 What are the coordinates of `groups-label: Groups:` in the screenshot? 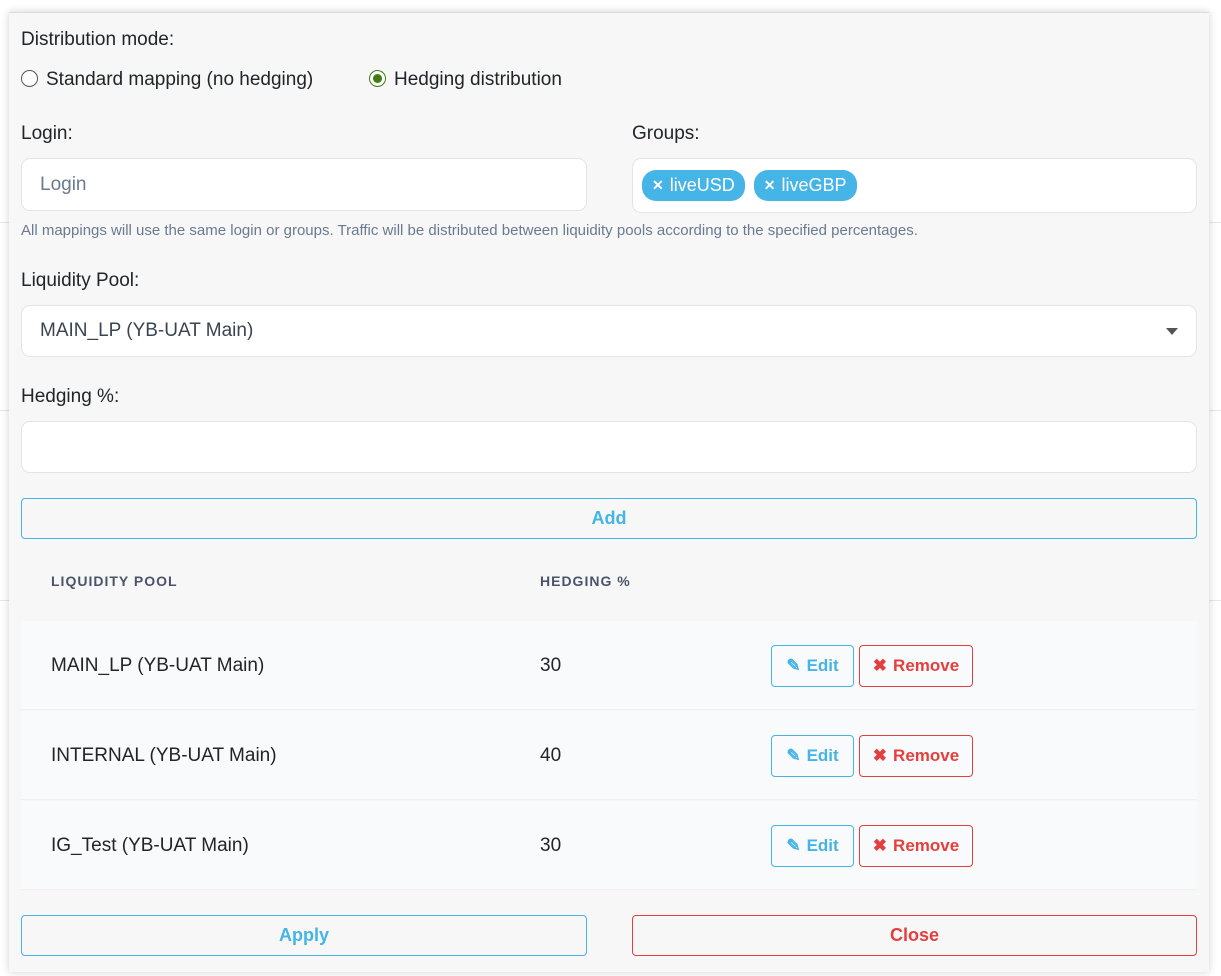 It's located at (666, 133).